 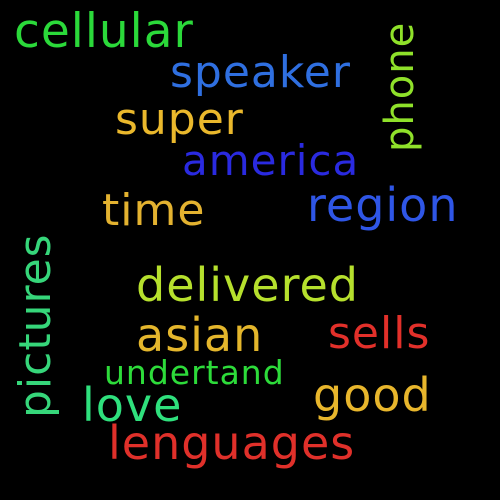 What do you see at coordinates (372, 395) in the screenshot?
I see `word-good: good` at bounding box center [372, 395].